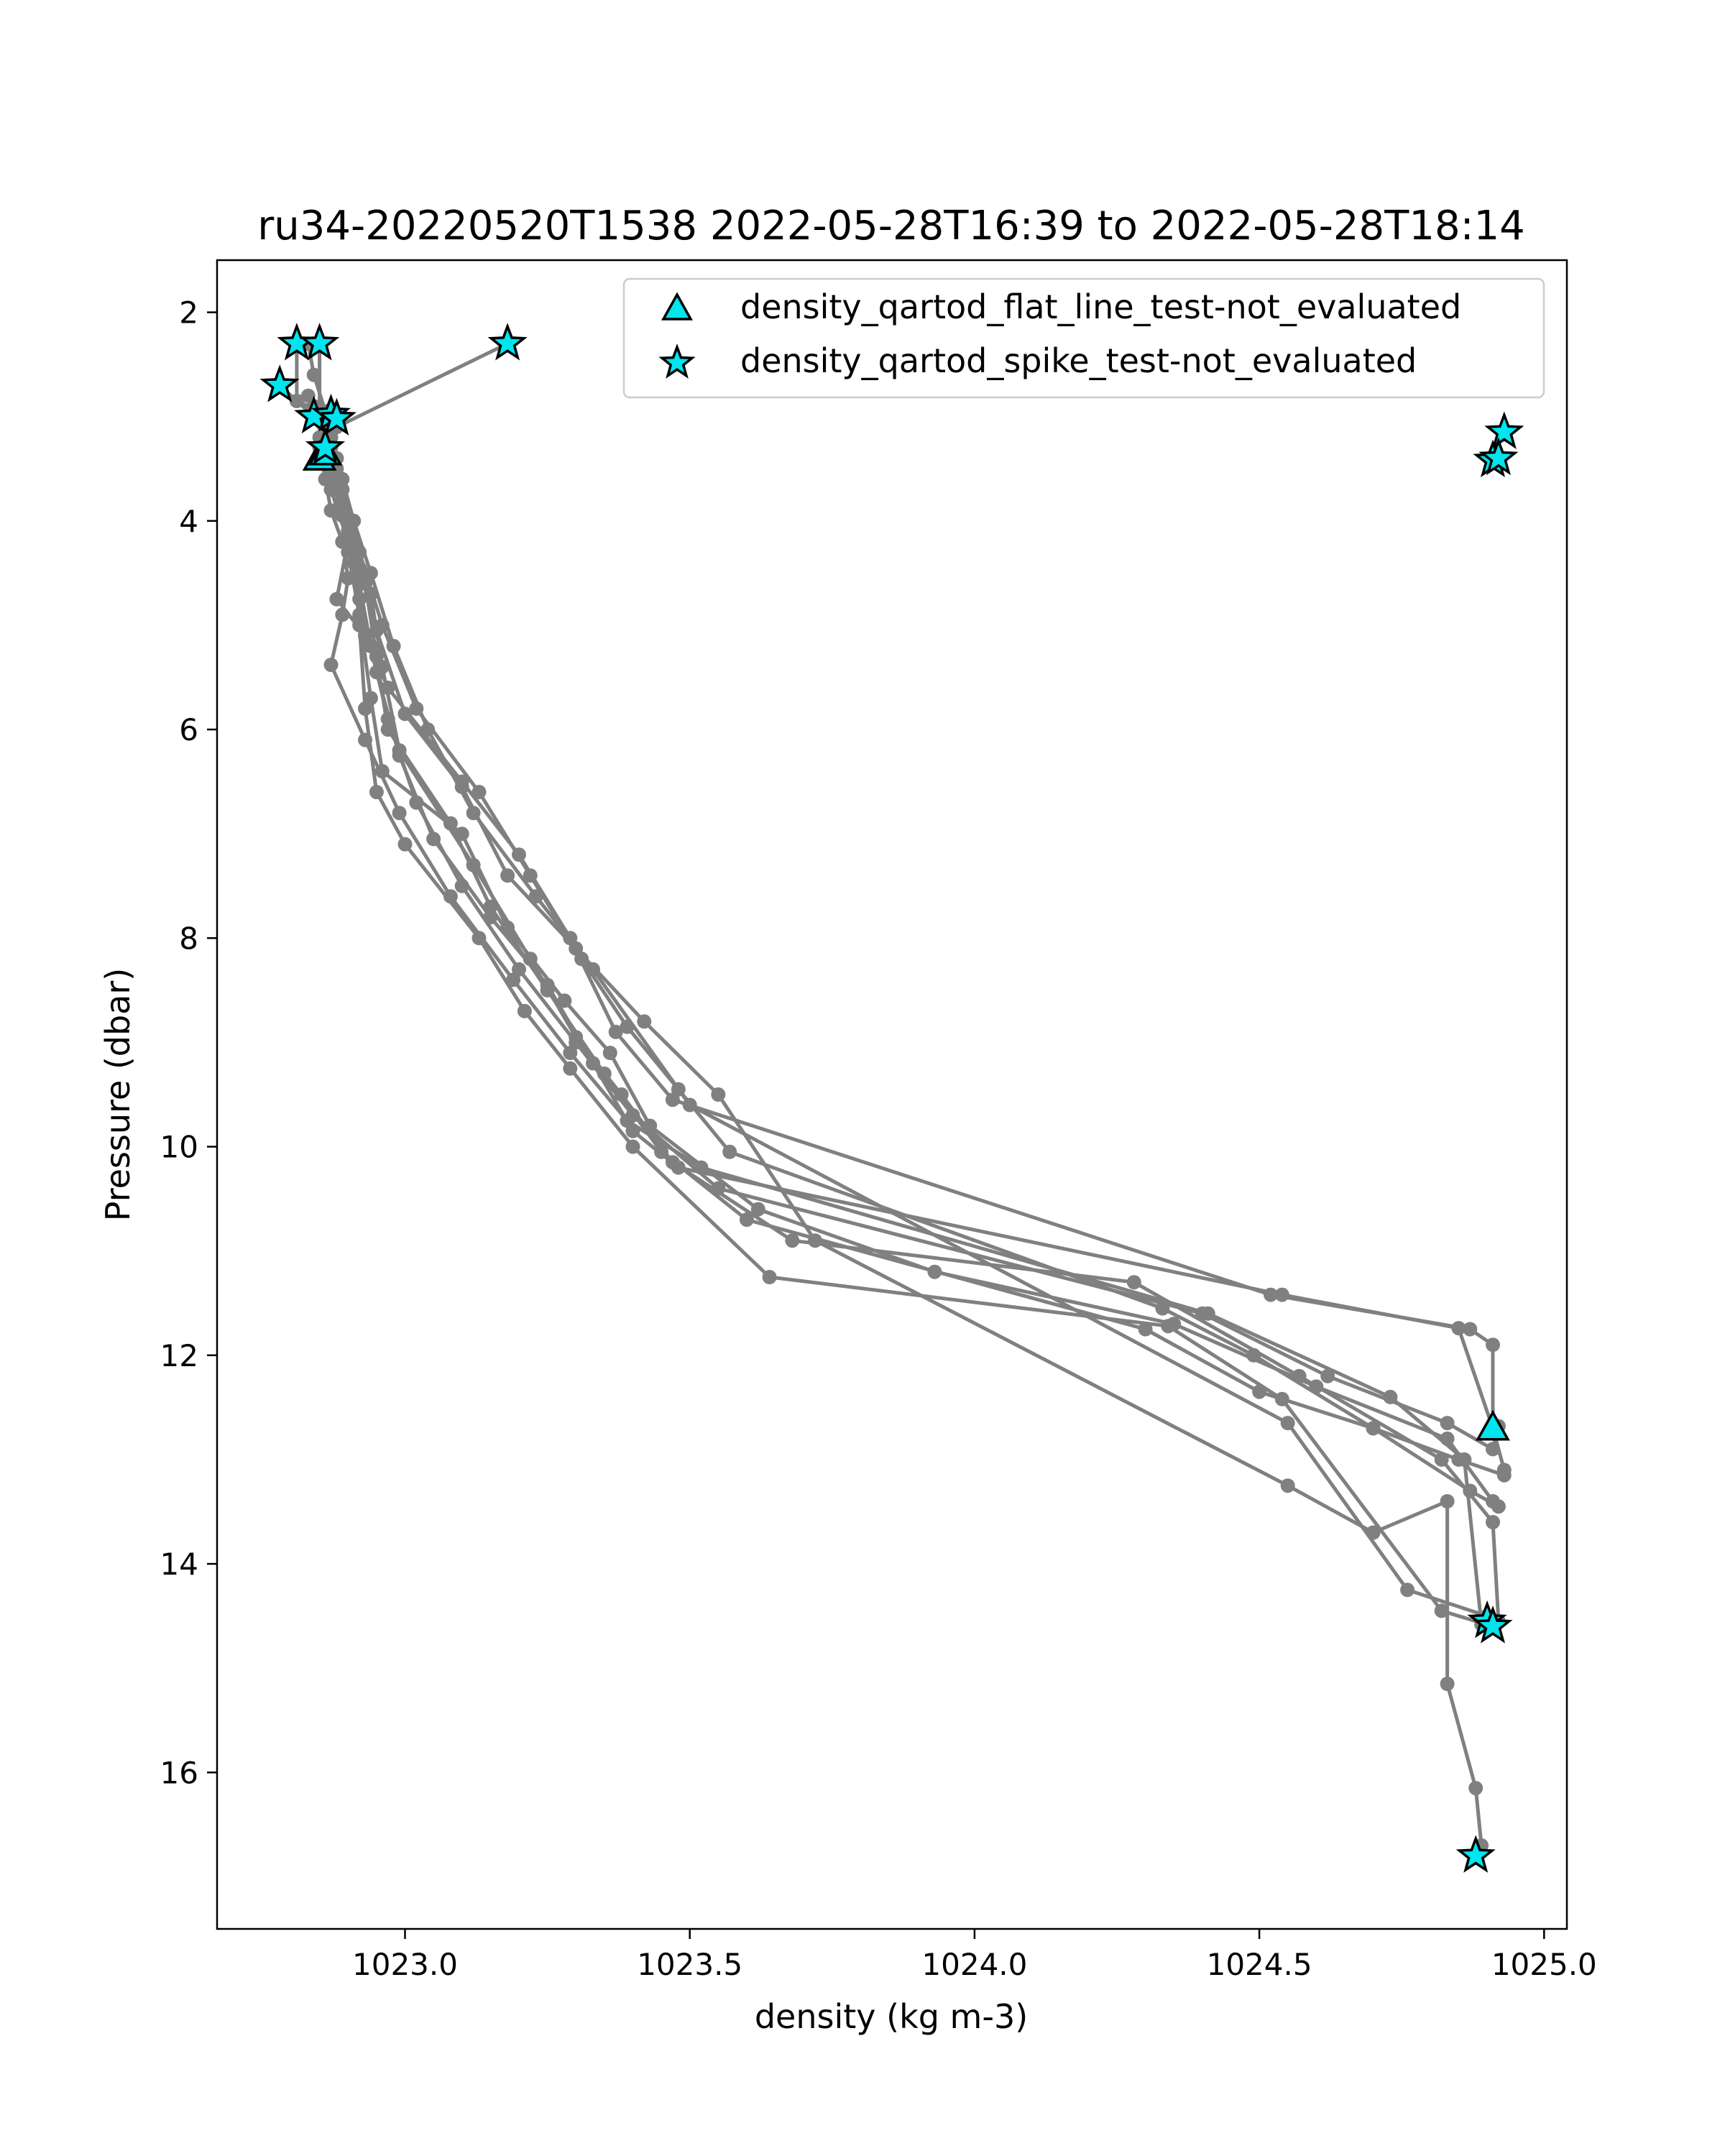 This screenshot has width=1725, height=2156. Describe the element at coordinates (179, 1356) in the screenshot. I see `y-tick-label: 12` at that location.